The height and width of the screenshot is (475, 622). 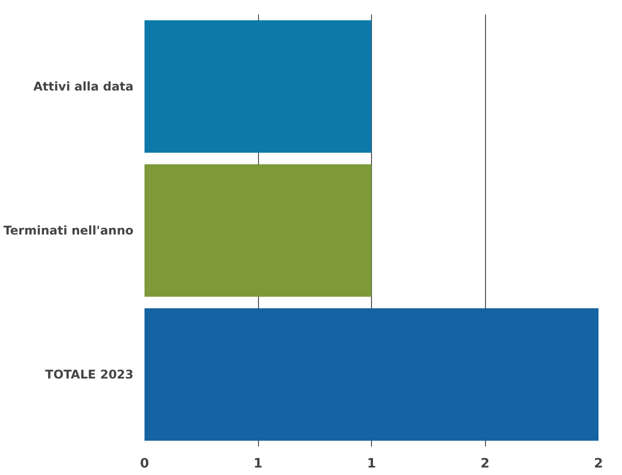 I want to click on y-tick-label: Attivi alla data, so click(x=83, y=87).